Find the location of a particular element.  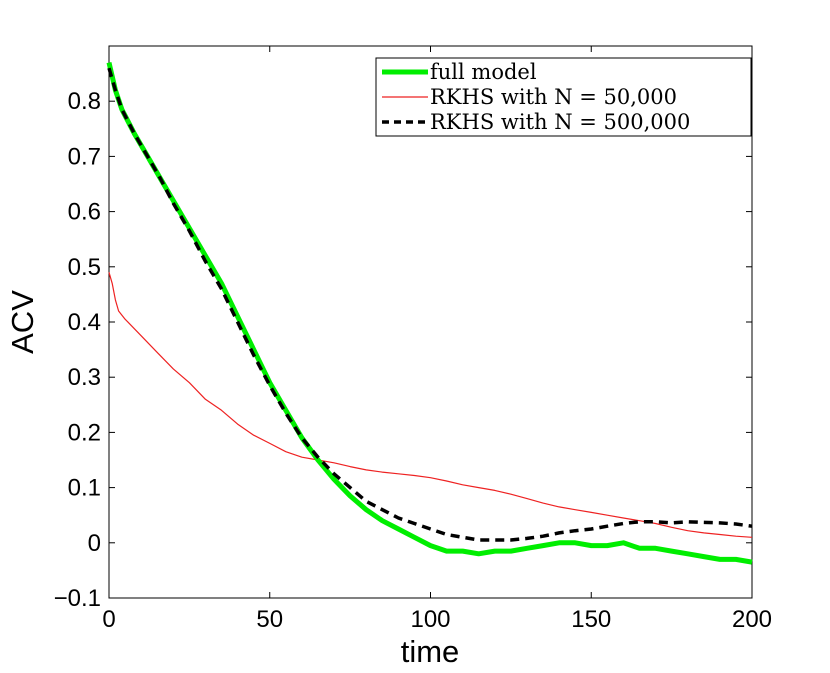

y-axis-title: ACV is located at coordinates (22, 322).